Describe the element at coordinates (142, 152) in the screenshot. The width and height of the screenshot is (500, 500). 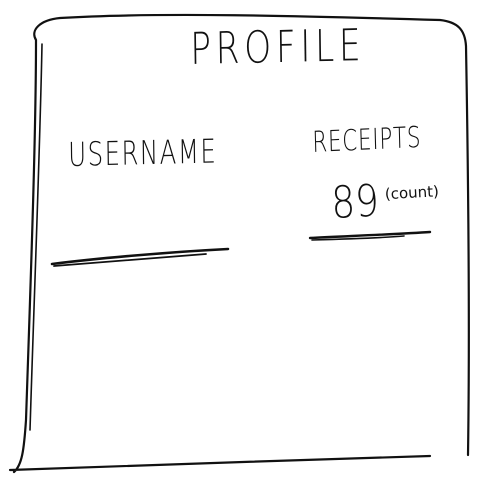
I see `username-label: USERNAME` at that location.